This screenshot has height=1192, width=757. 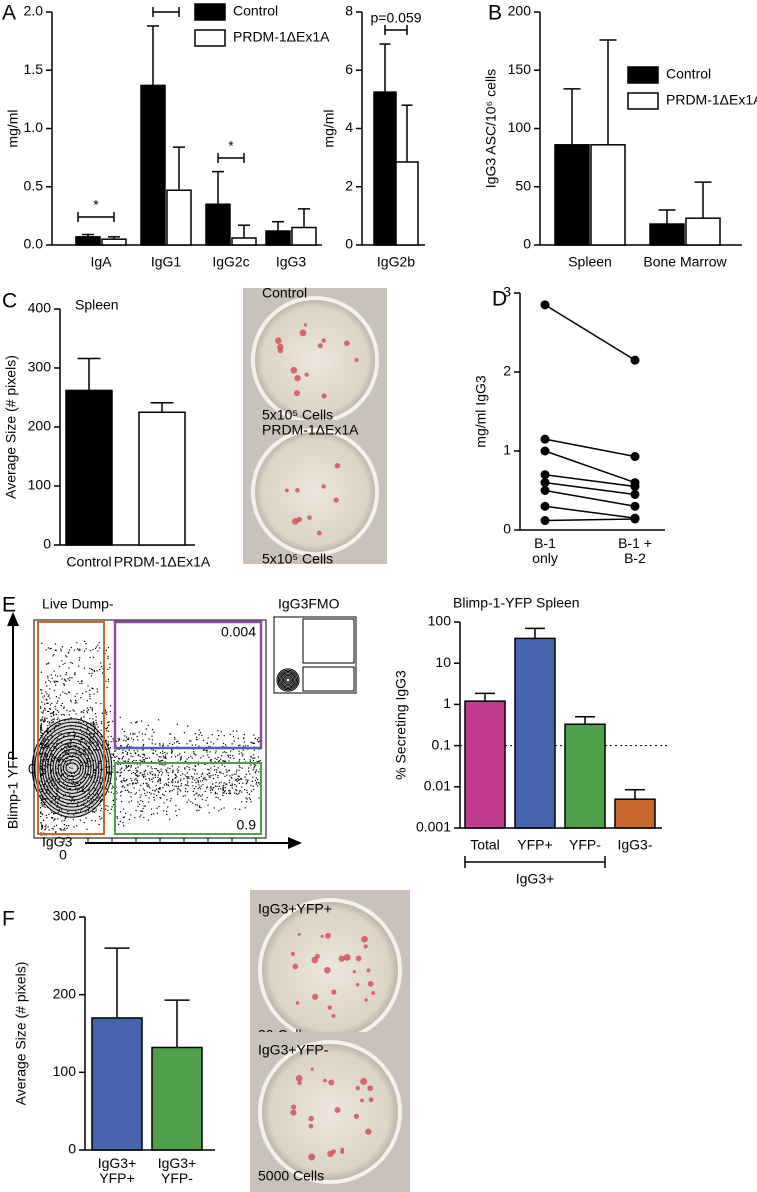 I want to click on point, so click(x=635, y=487).